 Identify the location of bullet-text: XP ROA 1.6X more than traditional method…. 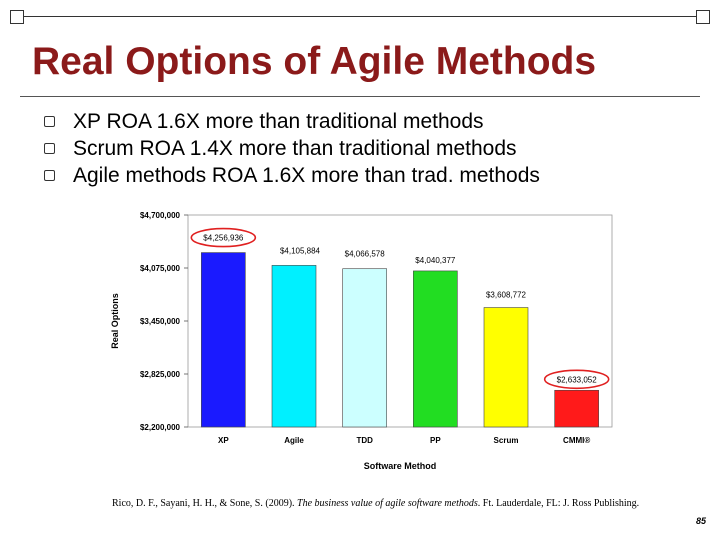
(278, 121).